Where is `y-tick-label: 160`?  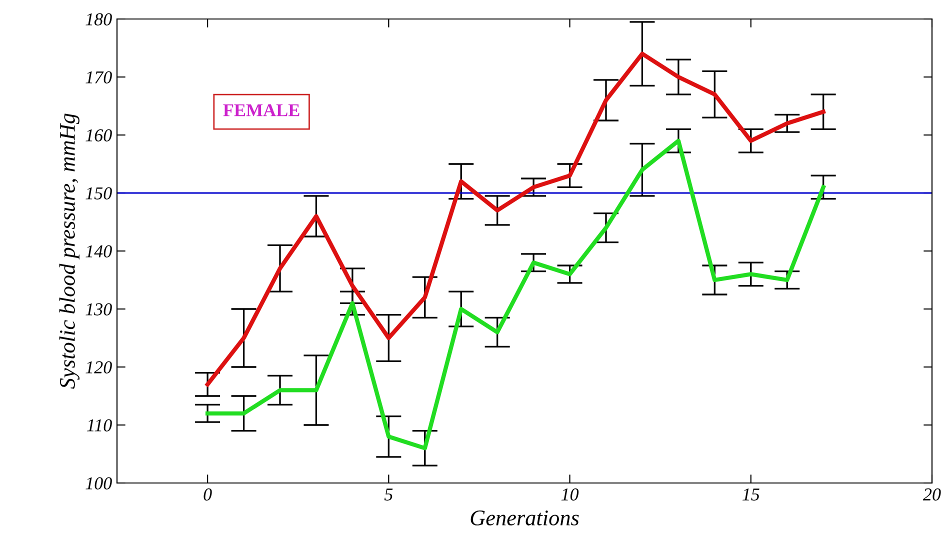 y-tick-label: 160 is located at coordinates (99, 135).